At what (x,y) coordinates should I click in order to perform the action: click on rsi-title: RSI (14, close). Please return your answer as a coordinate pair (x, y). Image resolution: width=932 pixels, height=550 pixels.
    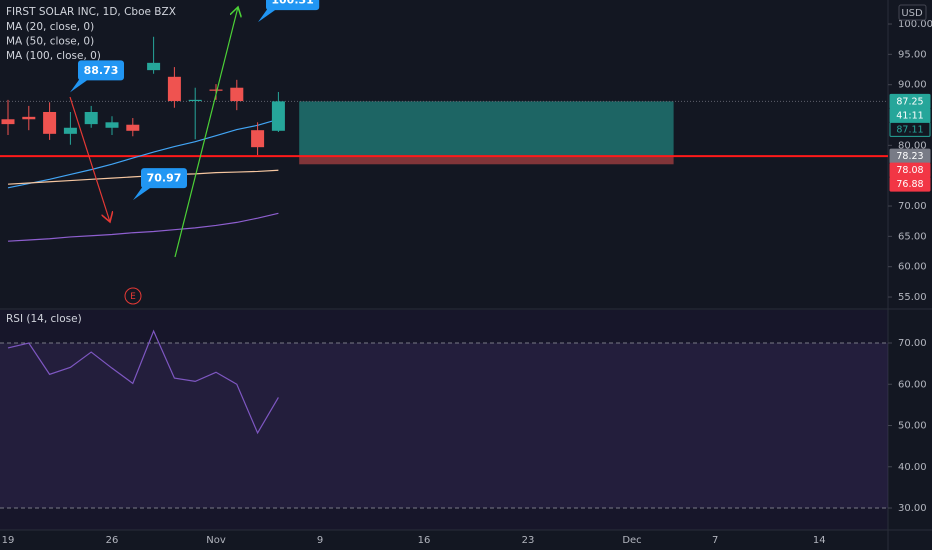
    Looking at the image, I should click on (44, 319).